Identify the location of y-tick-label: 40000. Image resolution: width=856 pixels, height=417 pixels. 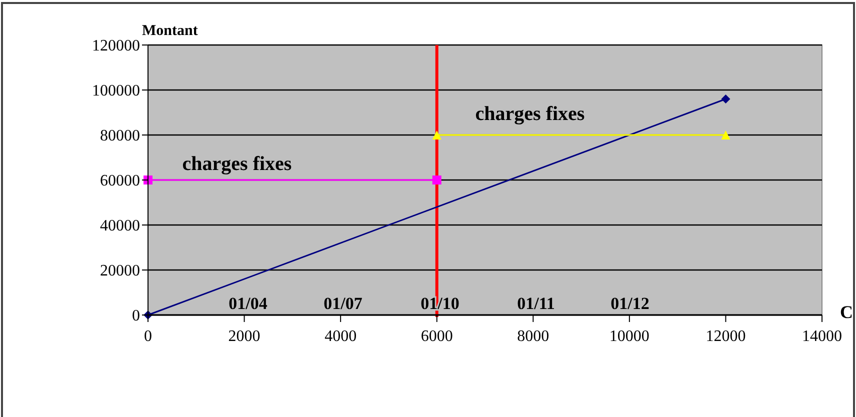
(120, 226).